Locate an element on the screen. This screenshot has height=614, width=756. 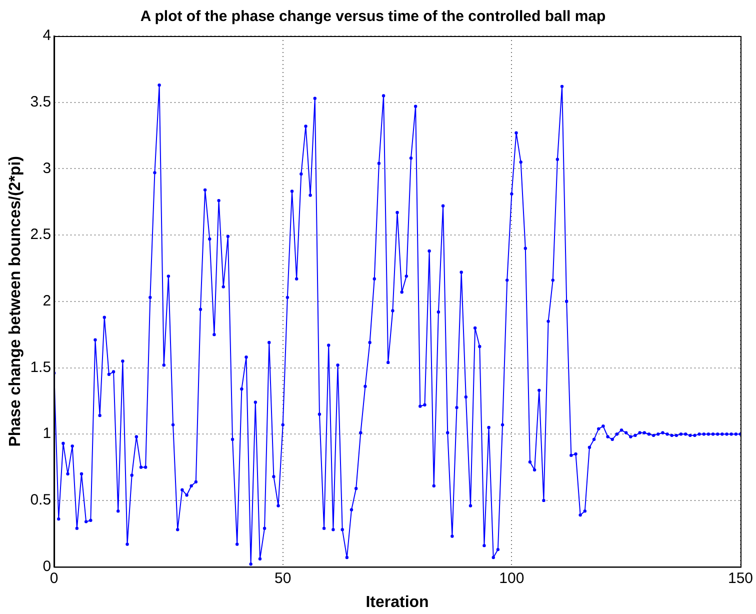
y-tick-label: 3 is located at coordinates (47, 168).